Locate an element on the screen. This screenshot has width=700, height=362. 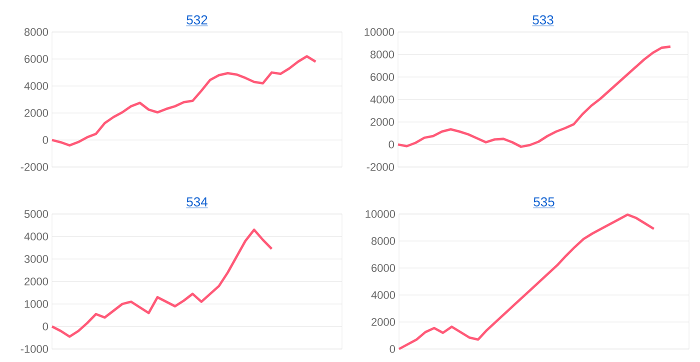
y-tick-label: 5000 is located at coordinates (36, 214).